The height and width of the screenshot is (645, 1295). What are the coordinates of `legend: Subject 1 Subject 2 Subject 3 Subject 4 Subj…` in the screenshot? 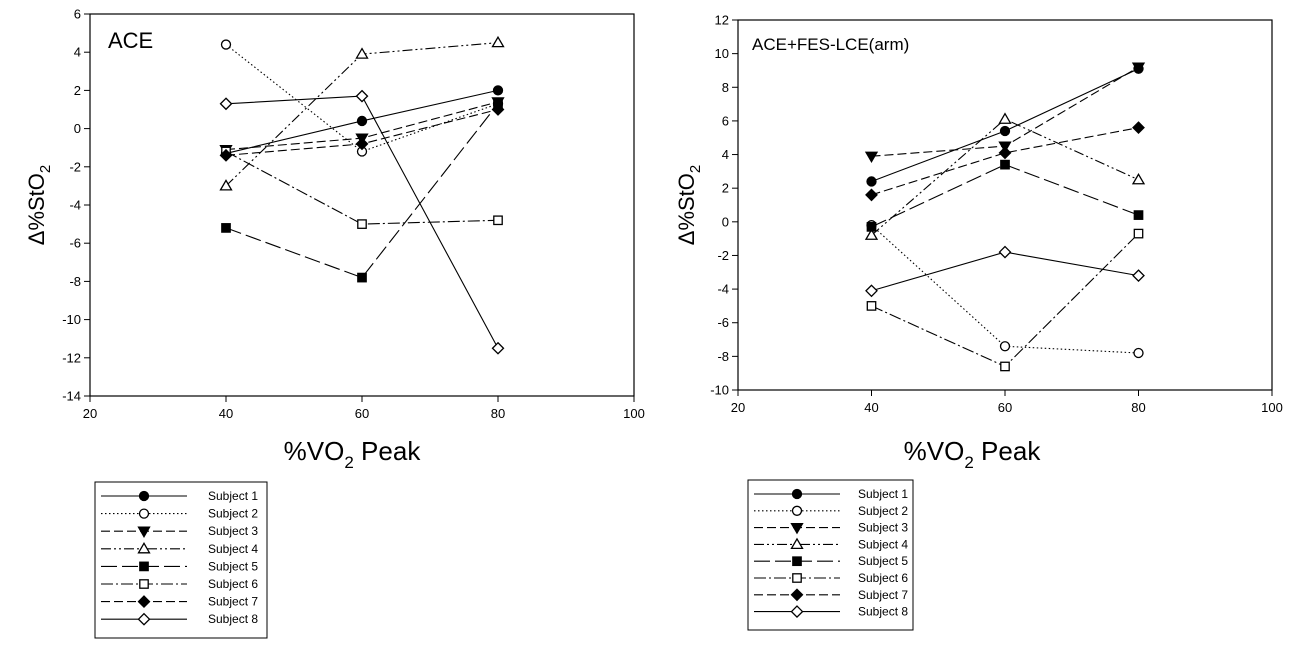 It's located at (181, 560).